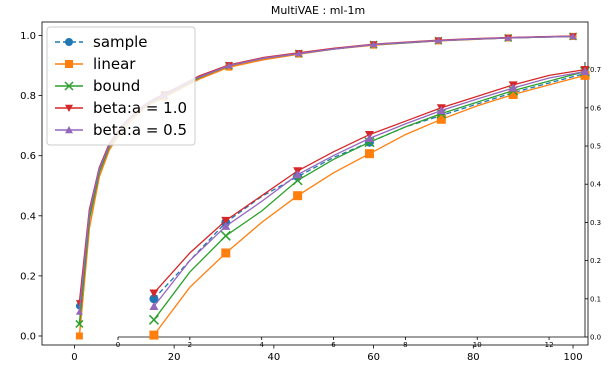  What do you see at coordinates (549, 345) in the screenshot?
I see `inset-x-tick-label: 12` at bounding box center [549, 345].